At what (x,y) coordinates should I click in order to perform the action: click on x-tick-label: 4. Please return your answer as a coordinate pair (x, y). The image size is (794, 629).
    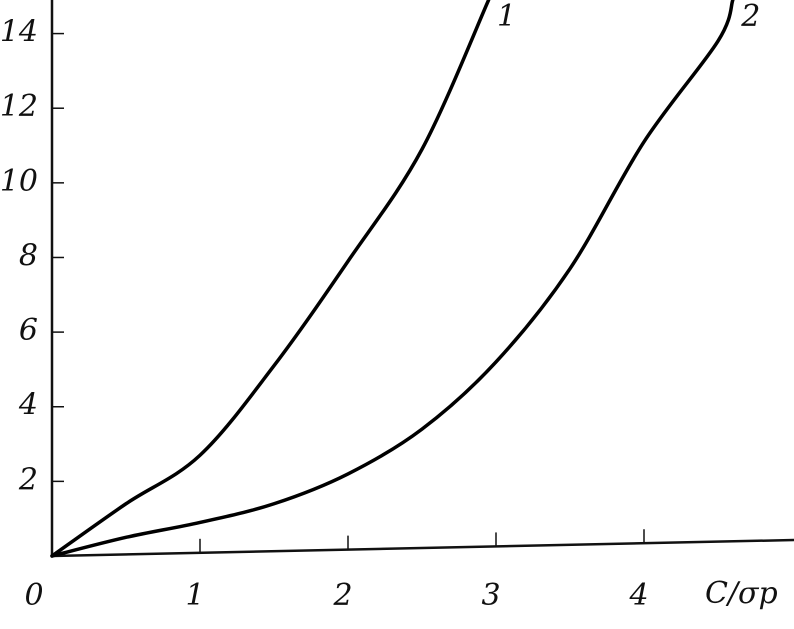
    Looking at the image, I should click on (638, 595).